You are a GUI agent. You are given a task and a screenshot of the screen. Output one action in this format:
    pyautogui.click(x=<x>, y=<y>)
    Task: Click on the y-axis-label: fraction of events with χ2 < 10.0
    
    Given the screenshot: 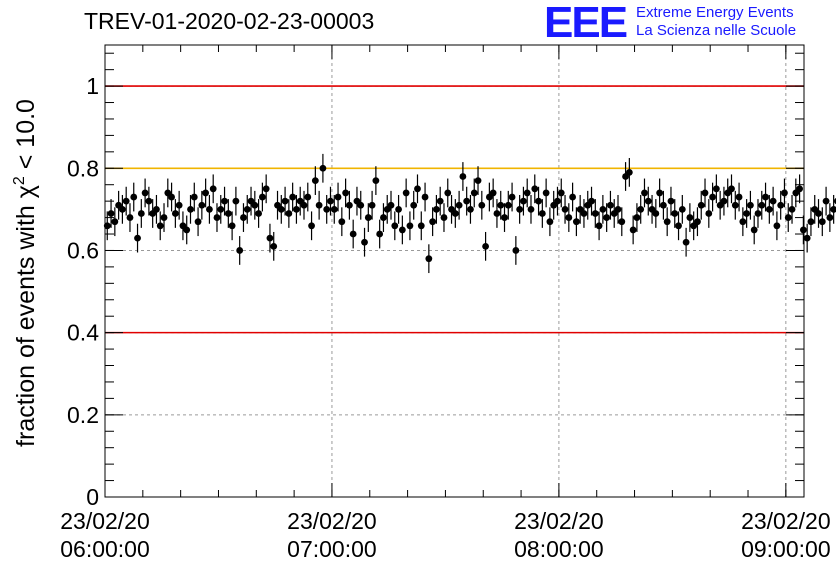 What is the action you would take?
    pyautogui.click(x=25, y=273)
    